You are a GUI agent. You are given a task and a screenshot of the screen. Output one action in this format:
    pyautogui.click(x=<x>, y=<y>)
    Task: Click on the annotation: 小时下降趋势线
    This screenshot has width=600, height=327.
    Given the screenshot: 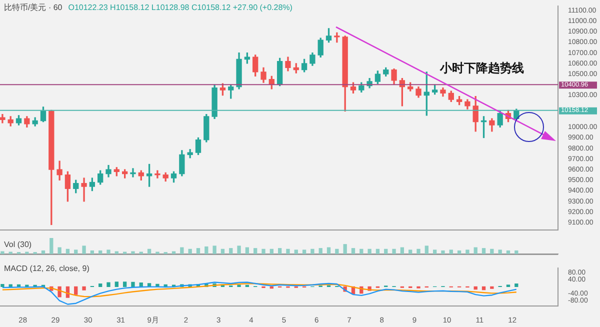 What is the action you would take?
    pyautogui.click(x=482, y=68)
    